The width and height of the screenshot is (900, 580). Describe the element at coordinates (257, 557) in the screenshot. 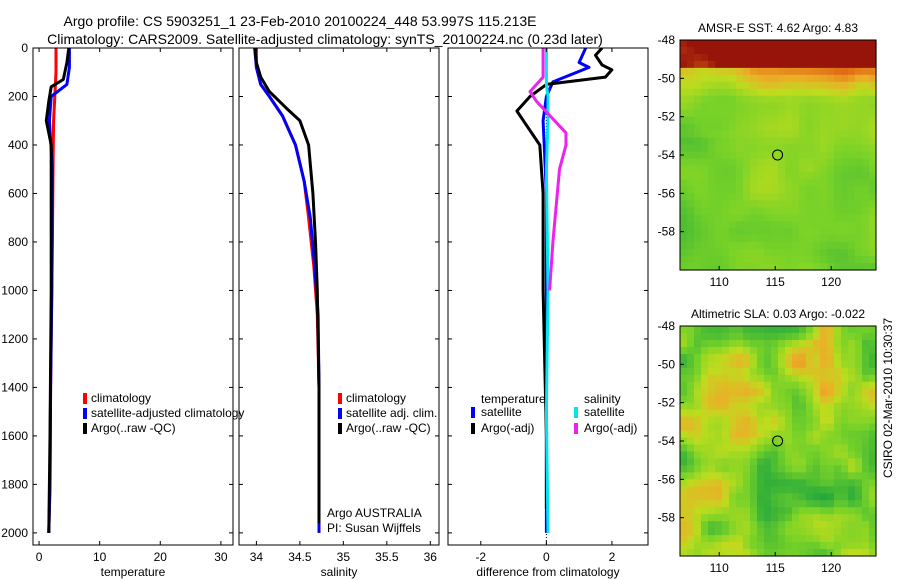

I see `x-tick-label-salinity: 34` at that location.